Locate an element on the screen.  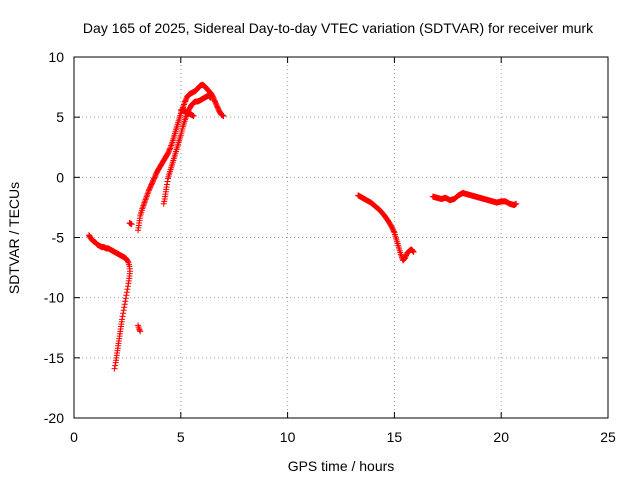
y-tick-label: -20 is located at coordinates (54, 418).